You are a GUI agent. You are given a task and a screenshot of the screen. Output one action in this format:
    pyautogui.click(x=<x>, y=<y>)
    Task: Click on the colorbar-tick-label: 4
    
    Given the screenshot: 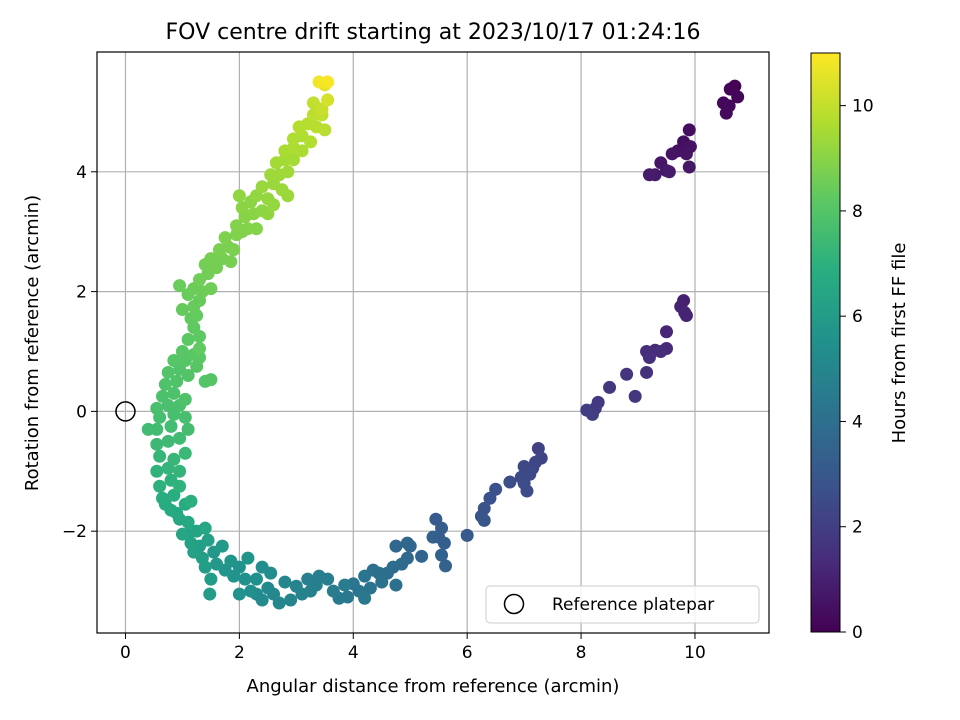 What is the action you would take?
    pyautogui.click(x=857, y=422)
    